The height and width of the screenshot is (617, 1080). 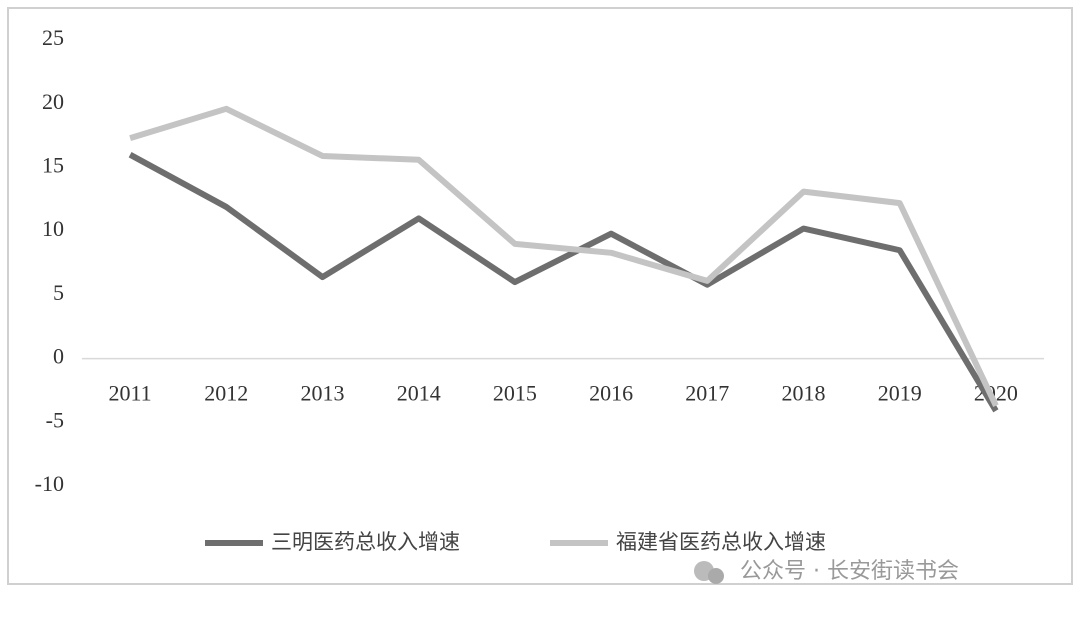 What do you see at coordinates (58, 356) in the screenshot?
I see `y-tick-label: 0` at bounding box center [58, 356].